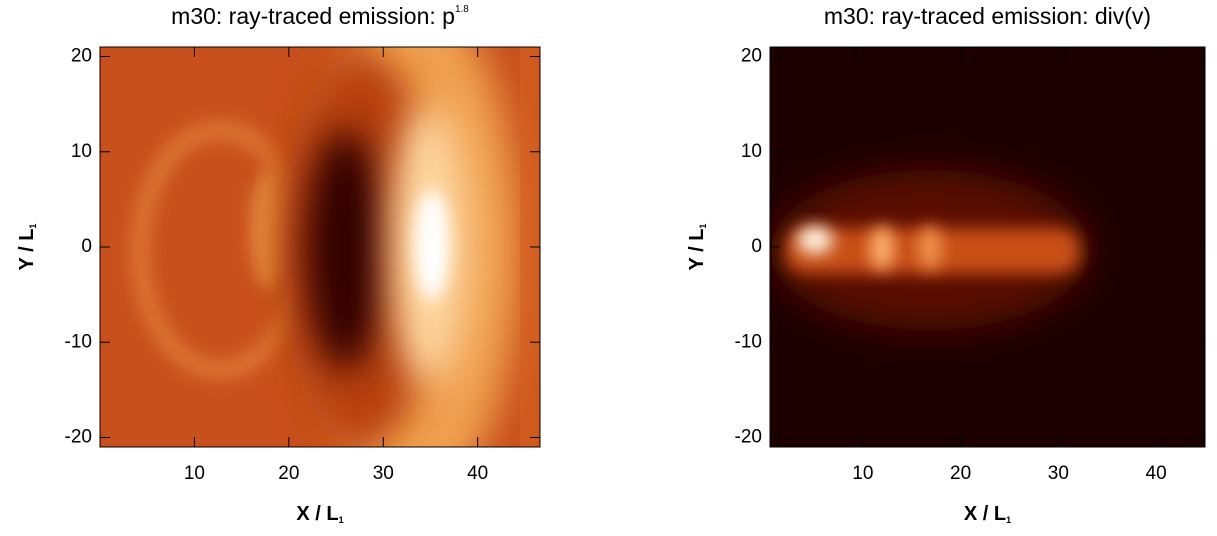  I want to click on title-text: m30: ray-traced emission: p, so click(313, 16).